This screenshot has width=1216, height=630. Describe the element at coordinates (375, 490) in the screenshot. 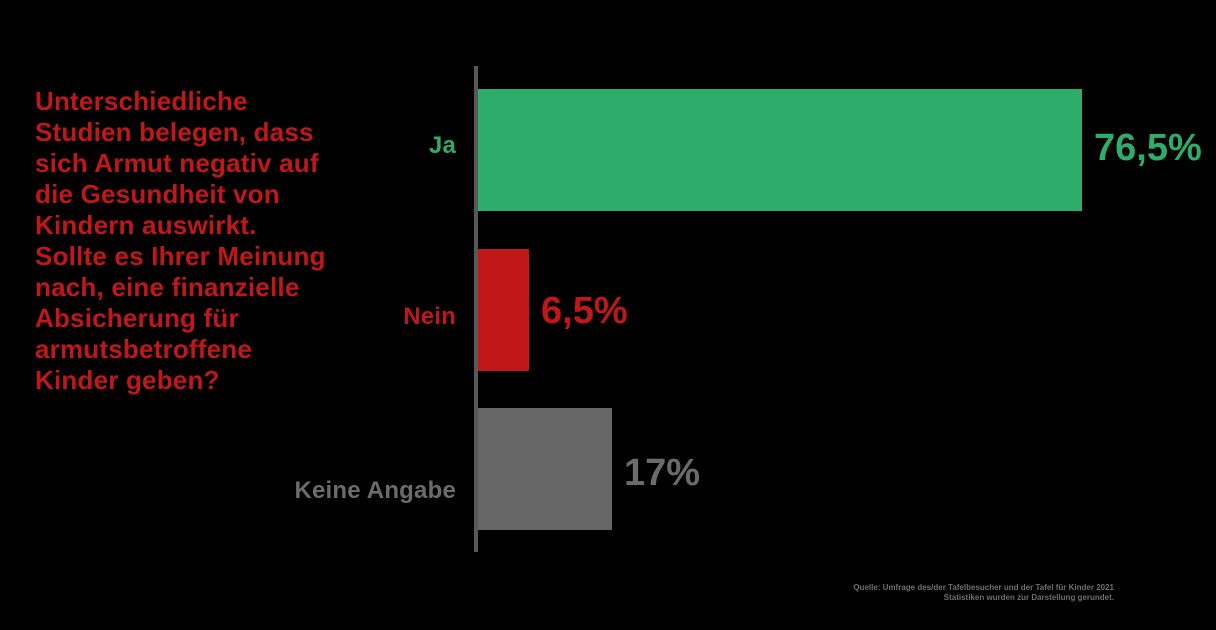

I see `category-label-keine-angabe: Keine Angabe` at that location.